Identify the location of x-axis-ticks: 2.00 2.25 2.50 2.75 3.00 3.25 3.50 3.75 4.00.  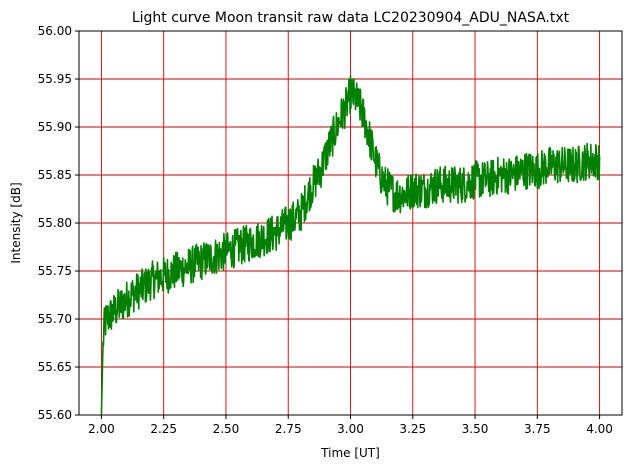
(350, 425).